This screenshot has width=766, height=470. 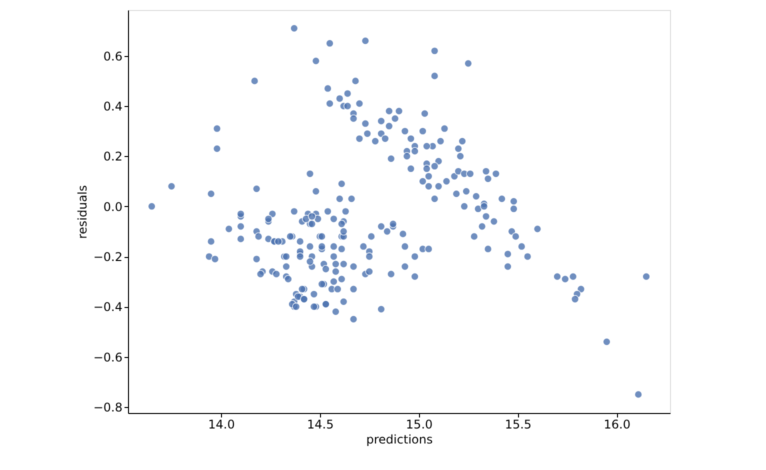 What do you see at coordinates (82, 212) in the screenshot?
I see `y-axis-title: residuals` at bounding box center [82, 212].